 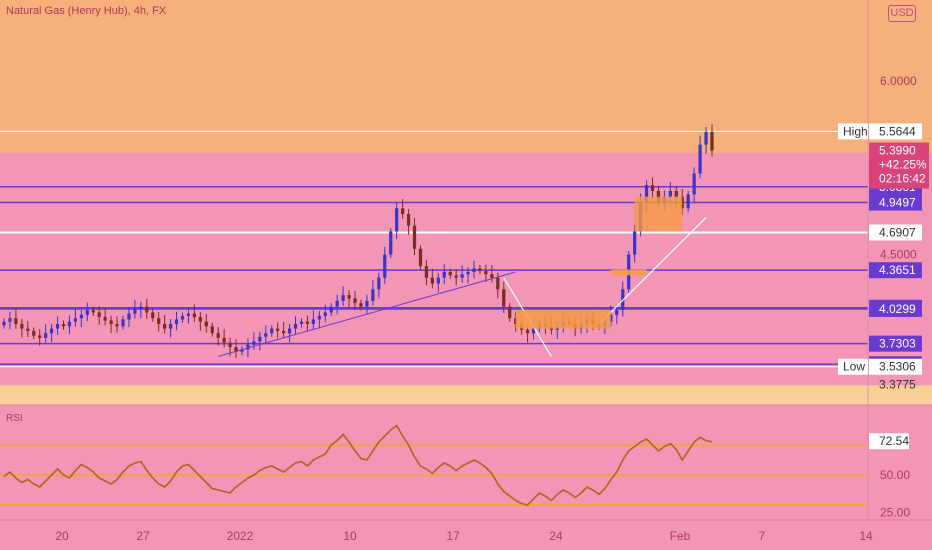 I want to click on time-tick-label: 17, so click(x=453, y=536).